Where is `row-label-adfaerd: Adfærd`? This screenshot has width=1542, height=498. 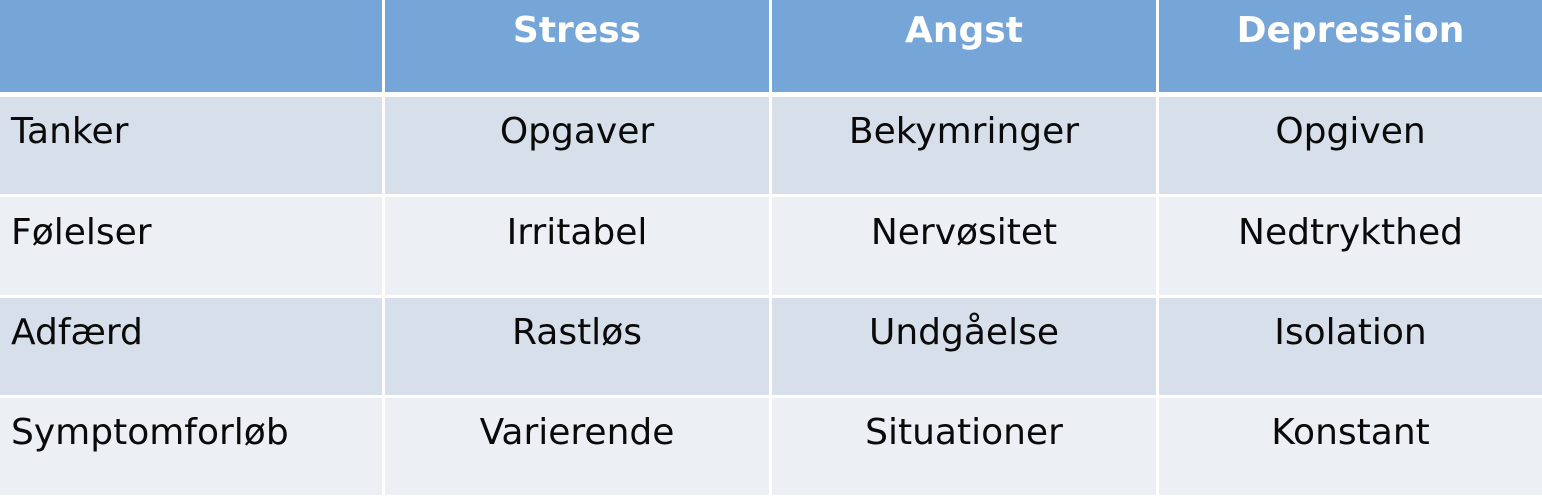 row-label-adfaerd: Adfærd is located at coordinates (192, 348).